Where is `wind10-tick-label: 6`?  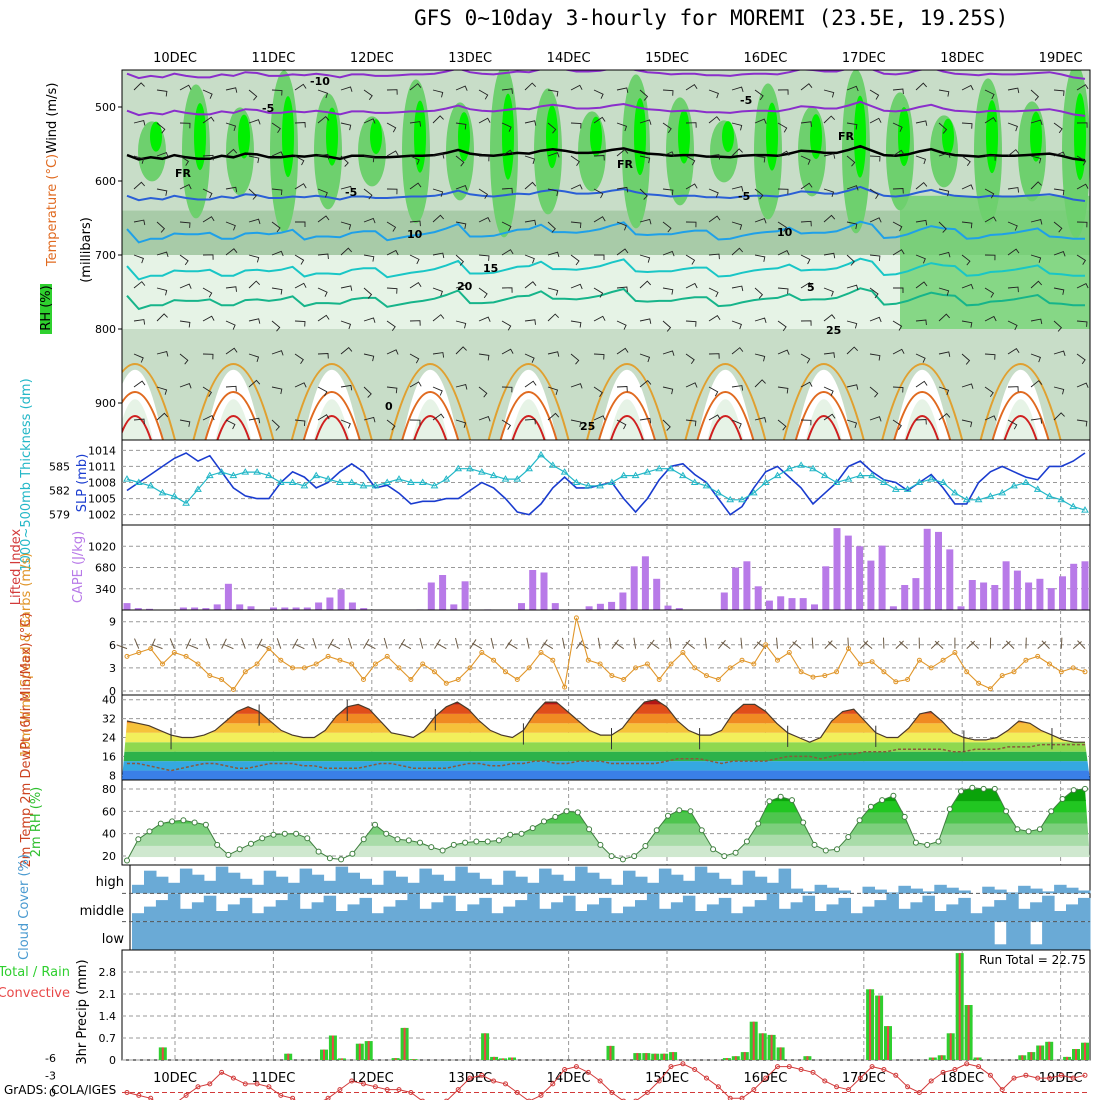 wind10-tick-label: 6 is located at coordinates (112, 645).